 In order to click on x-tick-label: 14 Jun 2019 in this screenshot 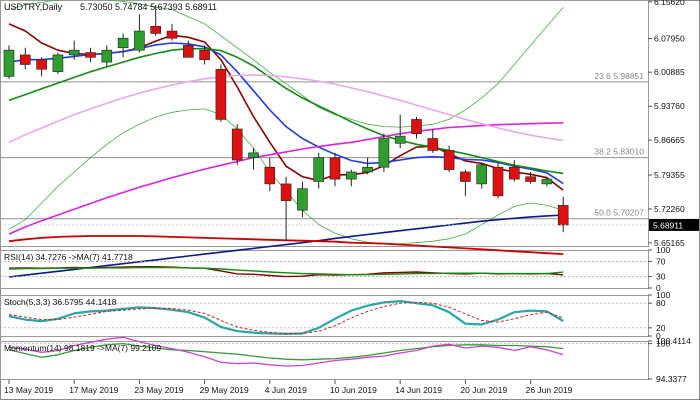, I will do `click(418, 390)`.